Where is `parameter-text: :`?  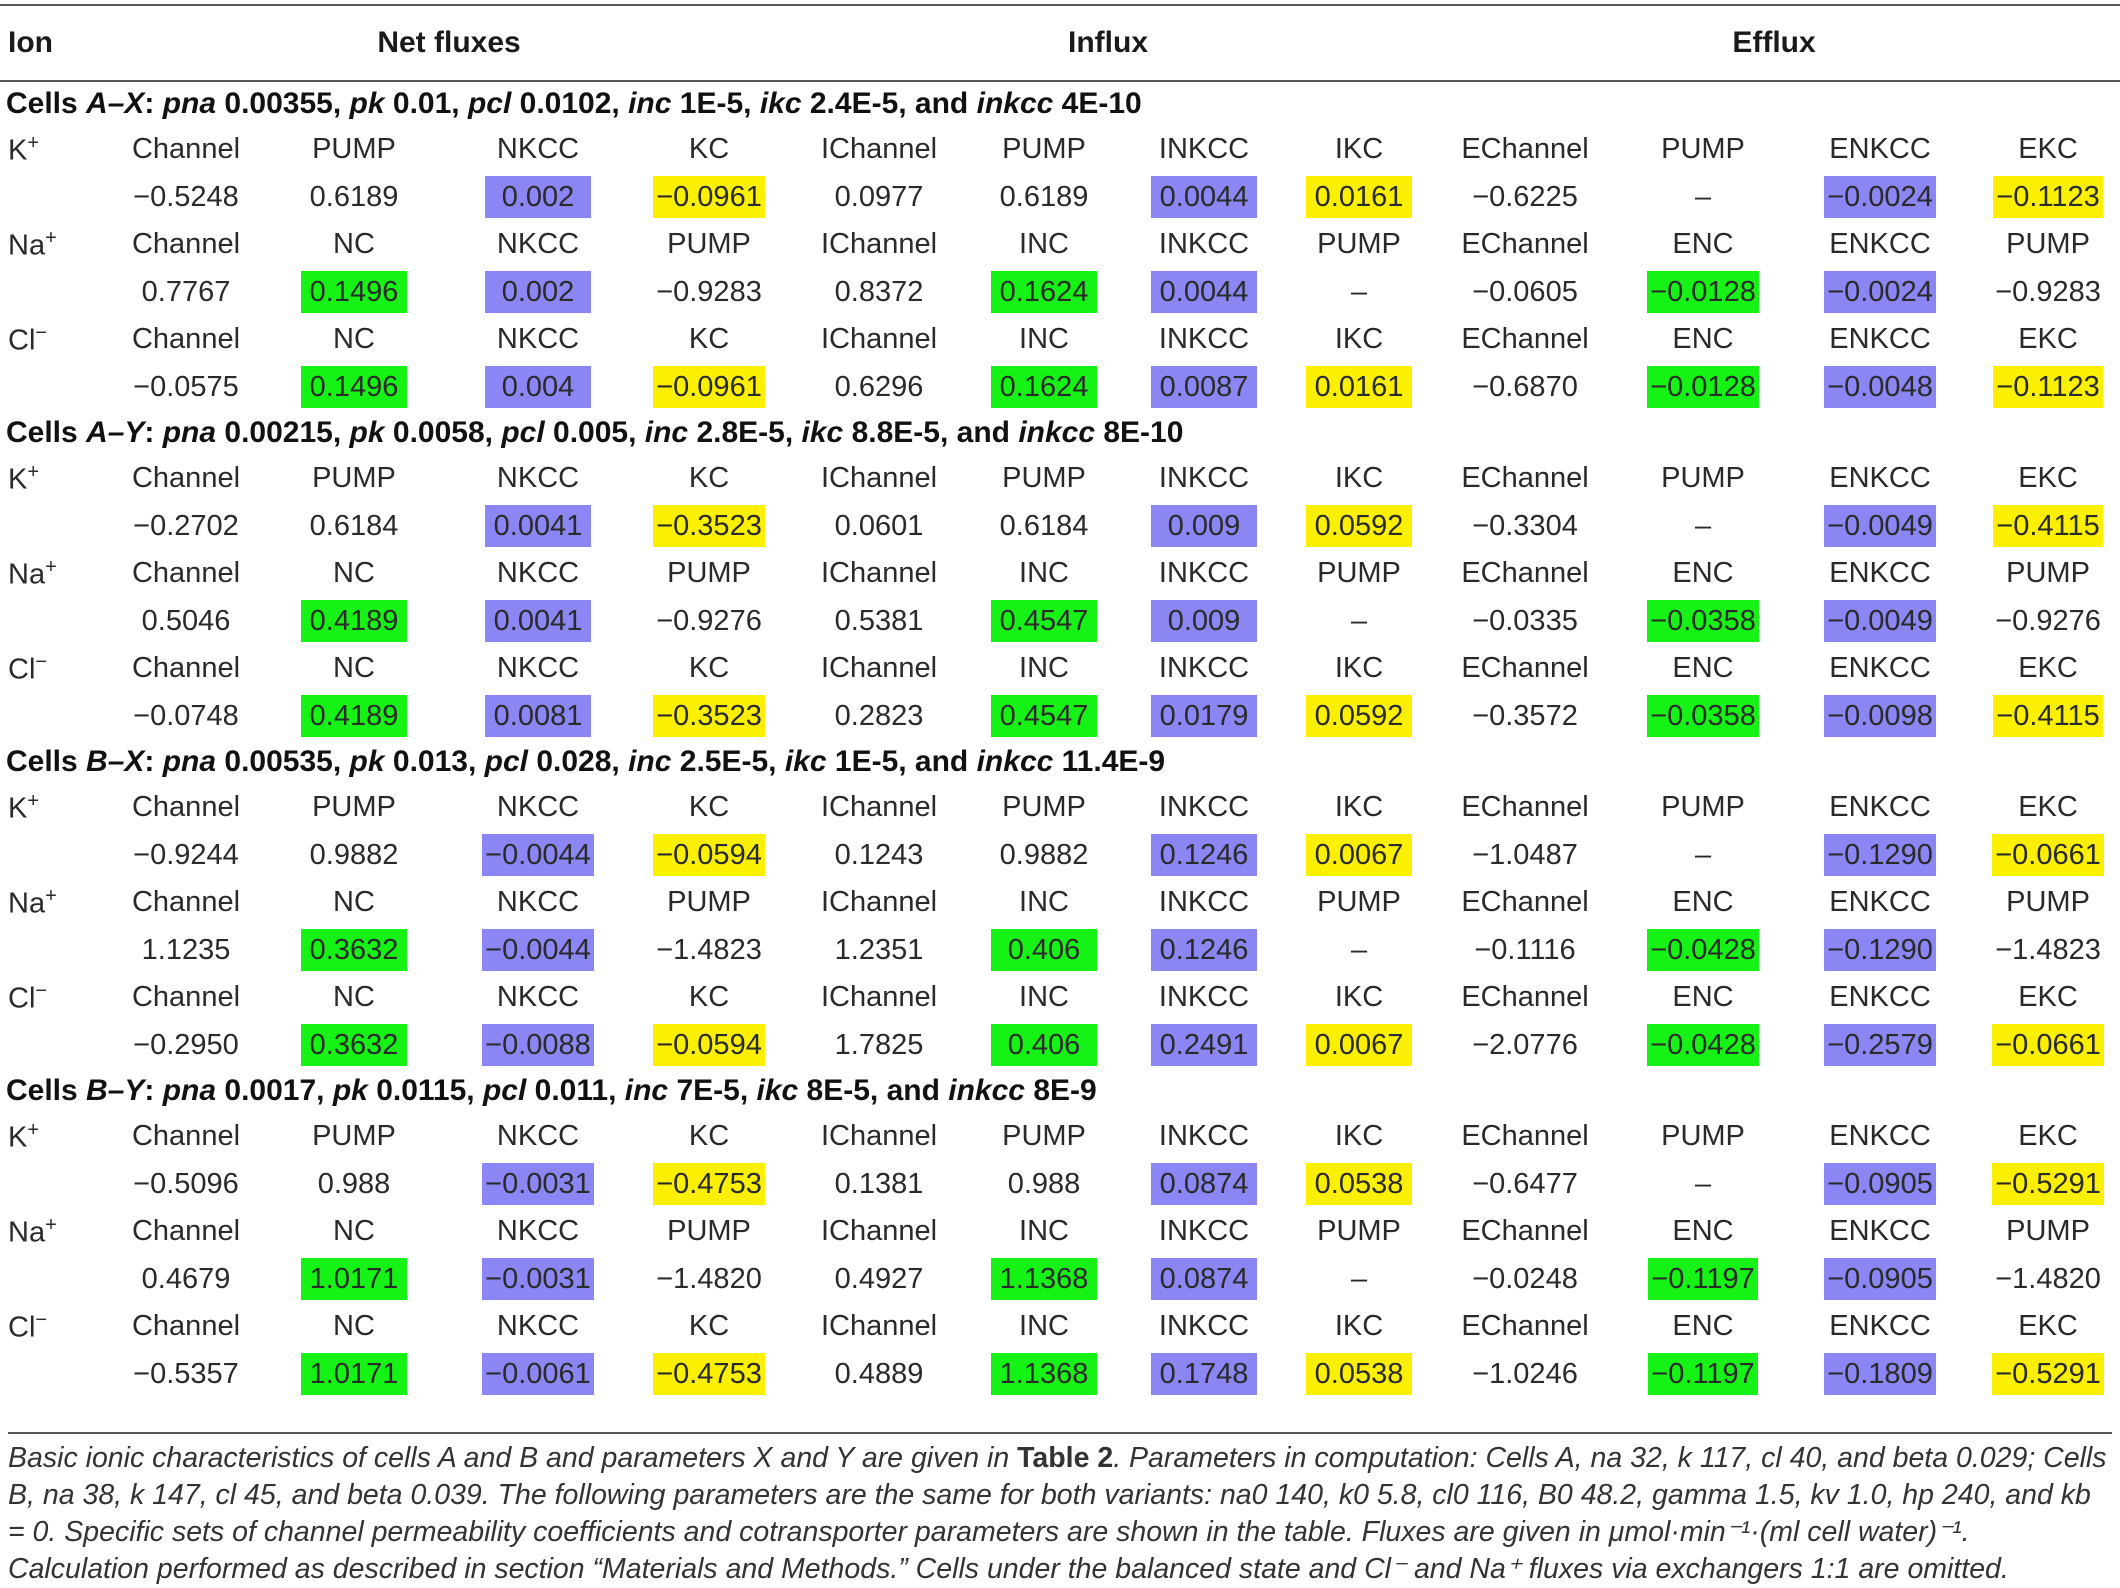 parameter-text: : is located at coordinates (153, 761).